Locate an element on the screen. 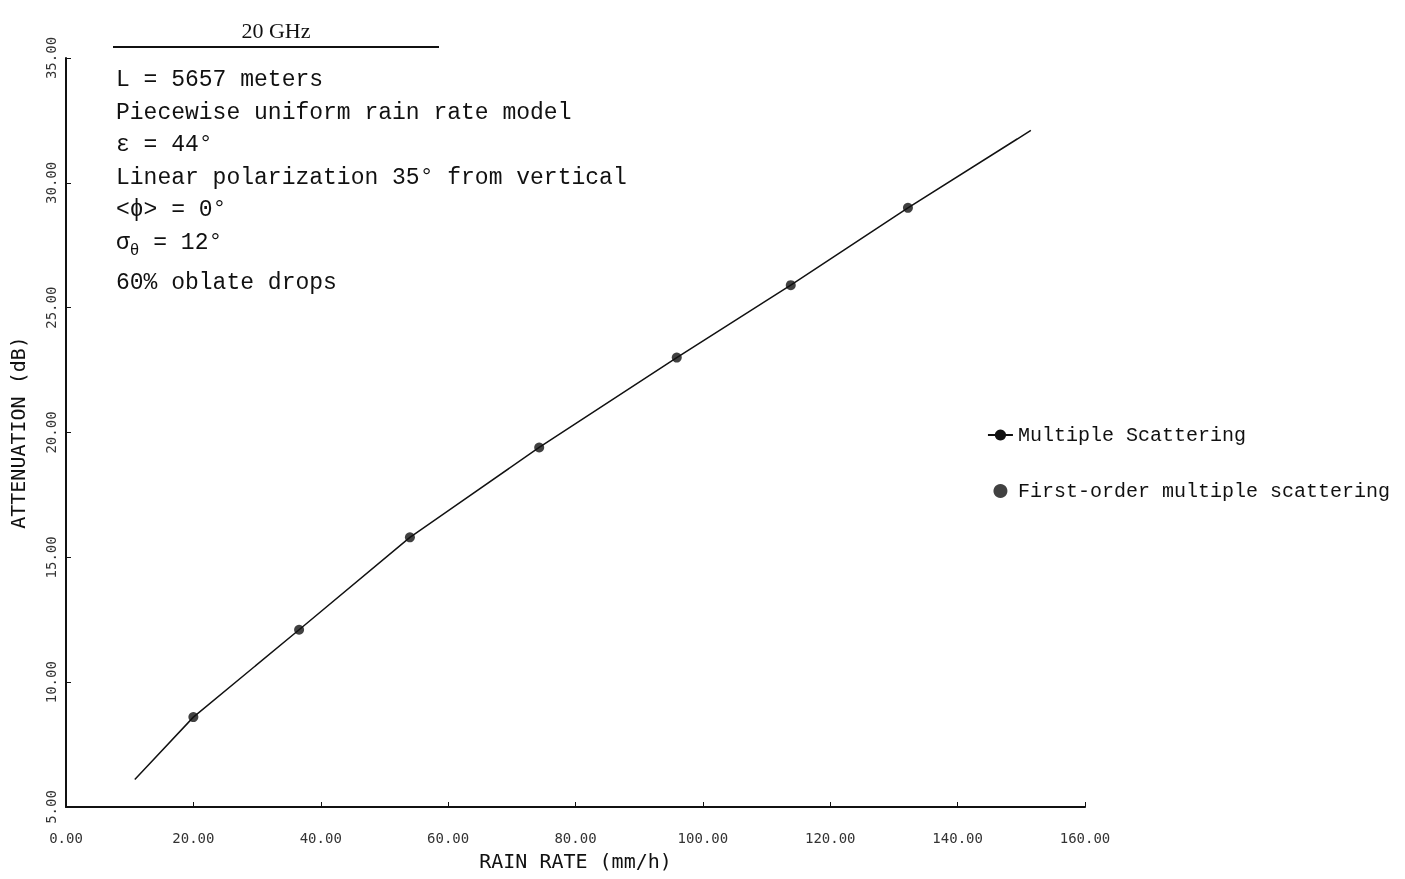 The width and height of the screenshot is (1405, 879). y-tick-label: 20.00 is located at coordinates (51, 432).